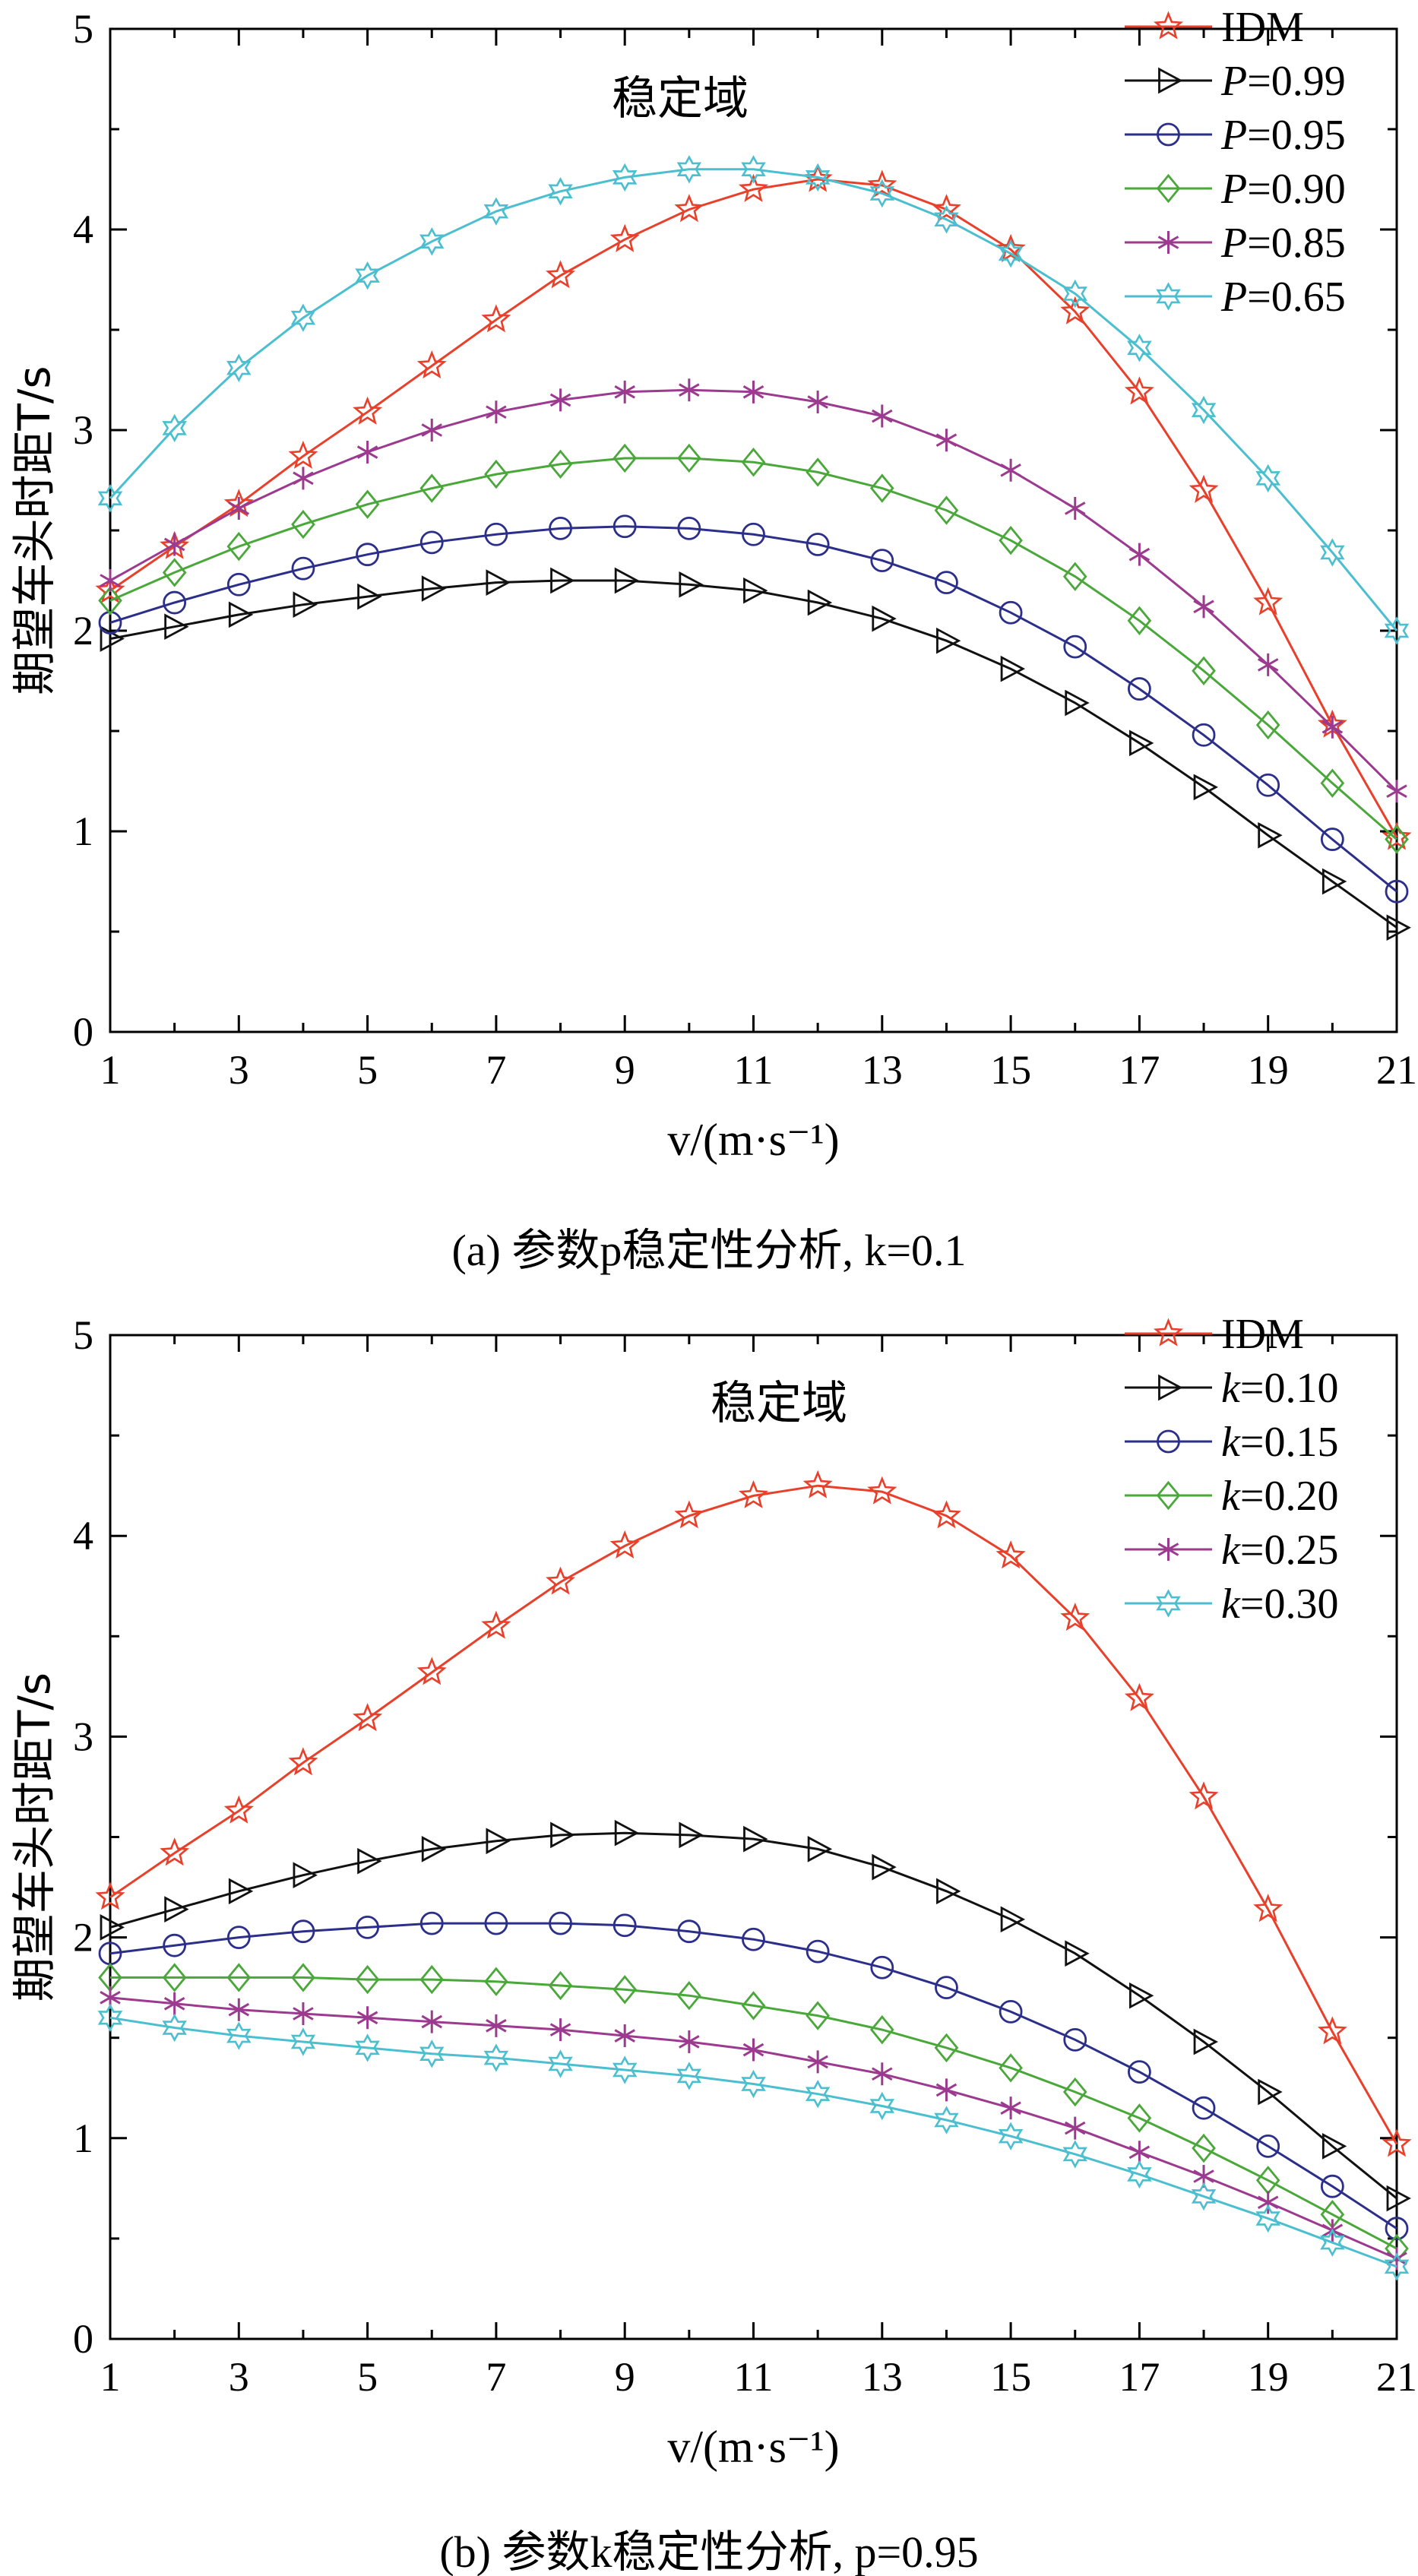 This screenshot has width=1418, height=2576. I want to click on x-axis-label: v/(m·s⁻¹), so click(753, 2447).